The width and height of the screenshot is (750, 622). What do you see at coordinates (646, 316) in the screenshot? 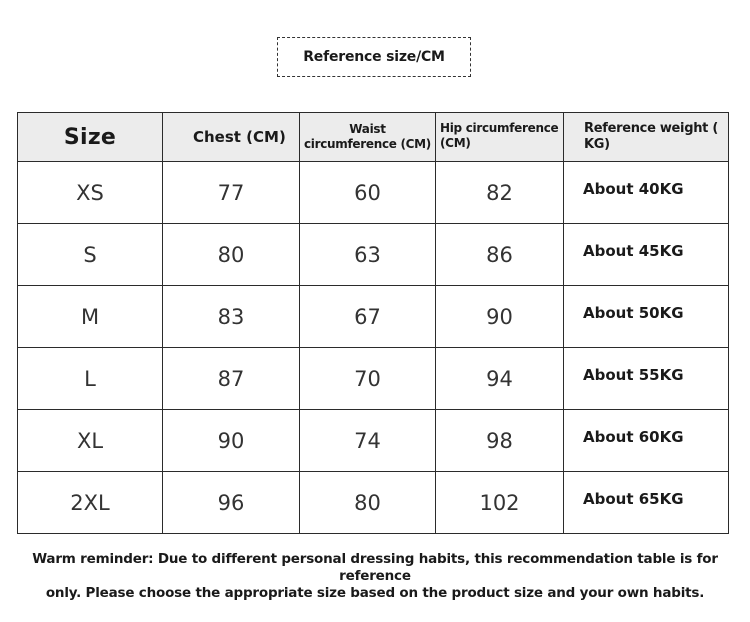
I see `cell-weight: About 50KG` at bounding box center [646, 316].